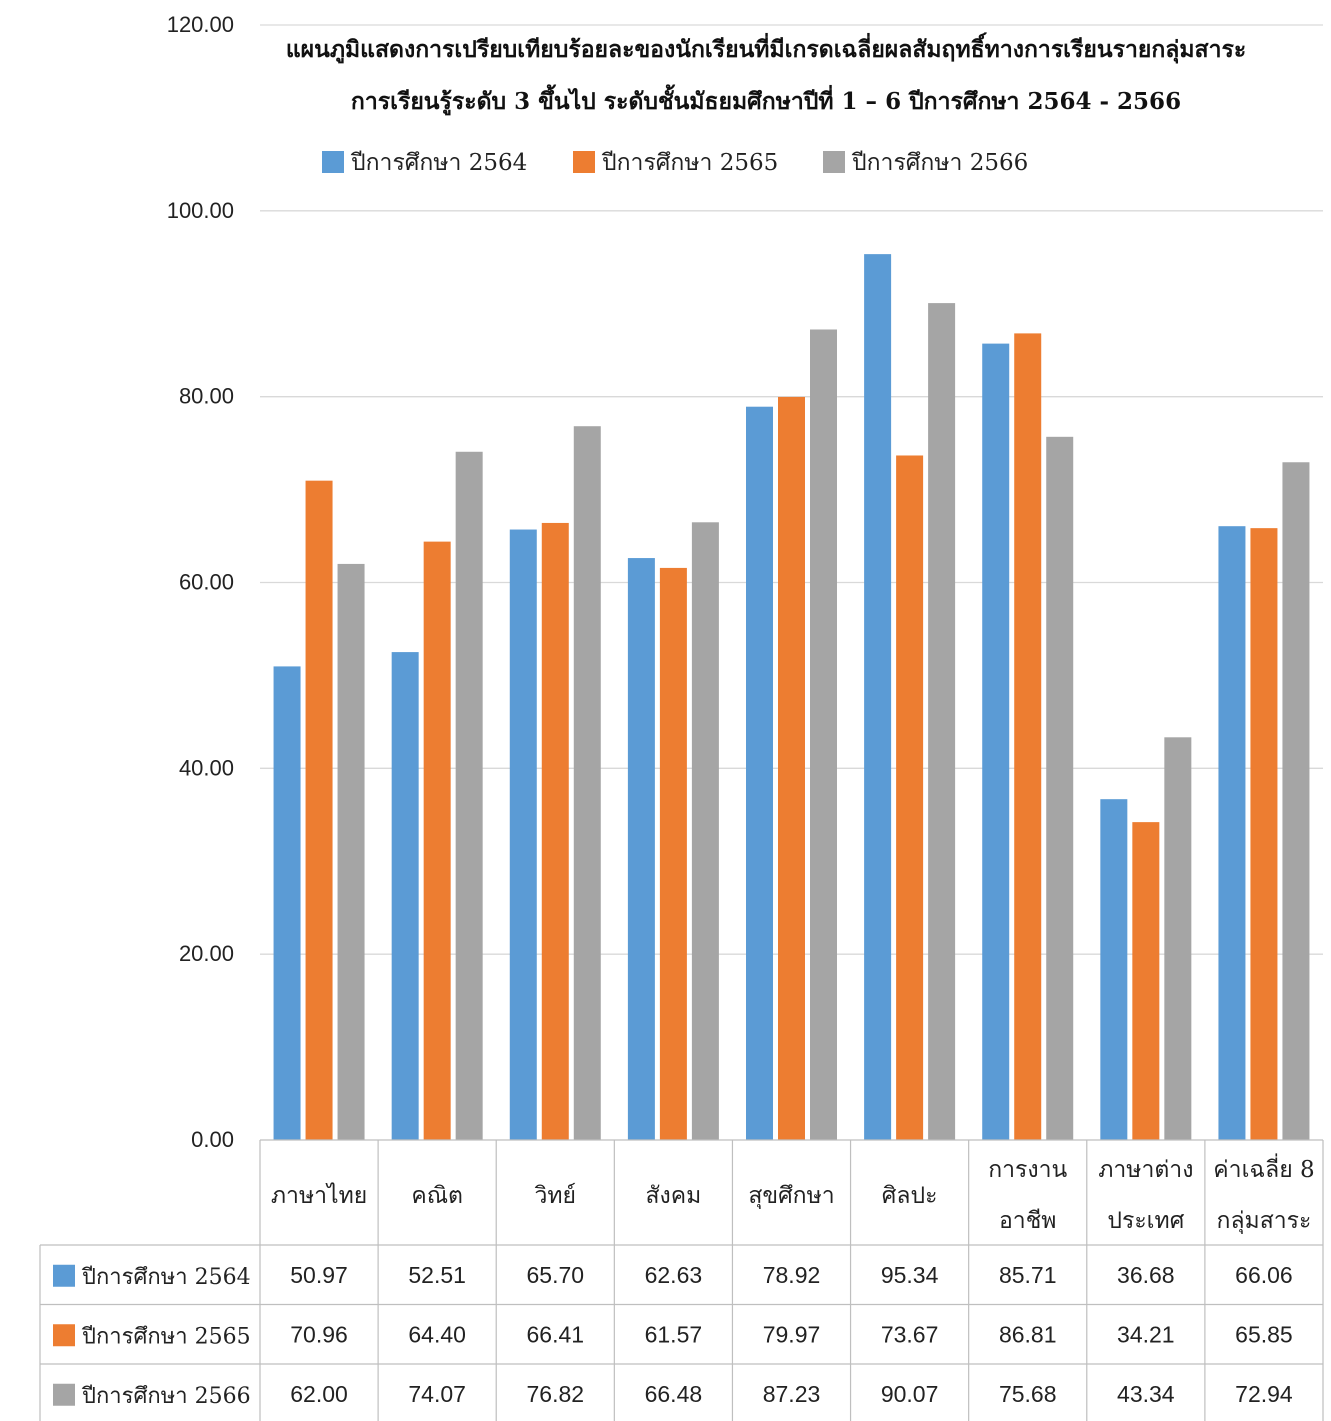 The image size is (1331, 1421). What do you see at coordinates (910, 1394) in the screenshot?
I see `table-cell-value: 90.07` at bounding box center [910, 1394].